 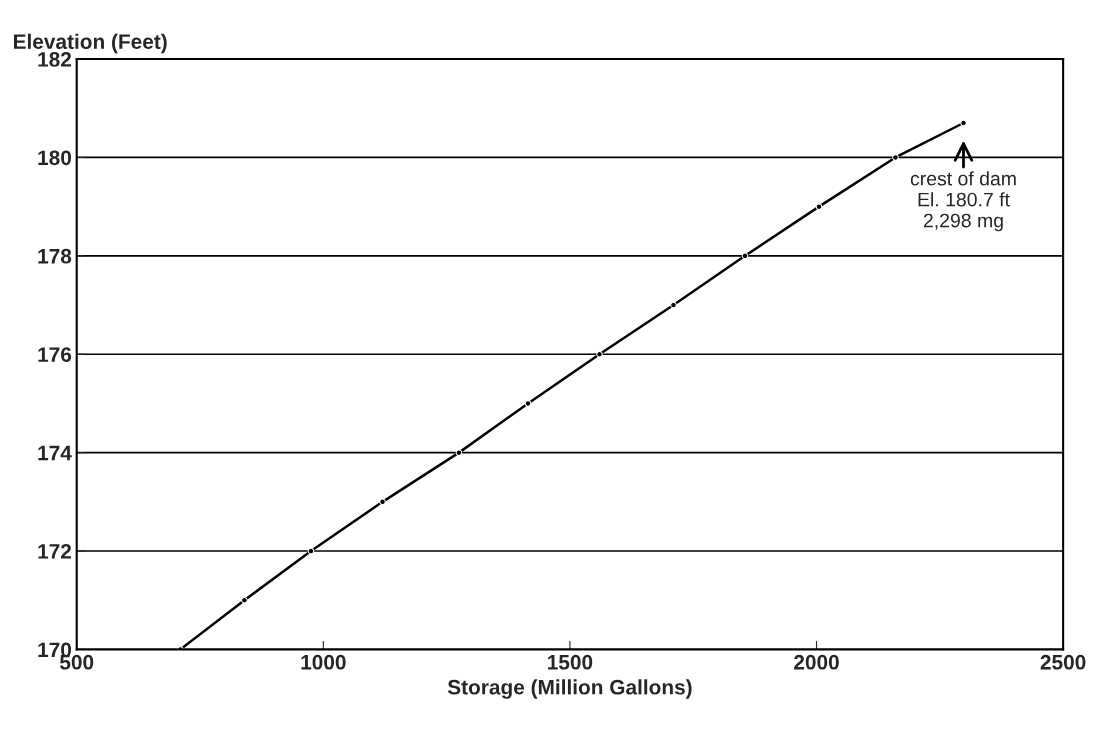 What do you see at coordinates (1063, 662) in the screenshot?
I see `x-tick-label: 2500` at bounding box center [1063, 662].